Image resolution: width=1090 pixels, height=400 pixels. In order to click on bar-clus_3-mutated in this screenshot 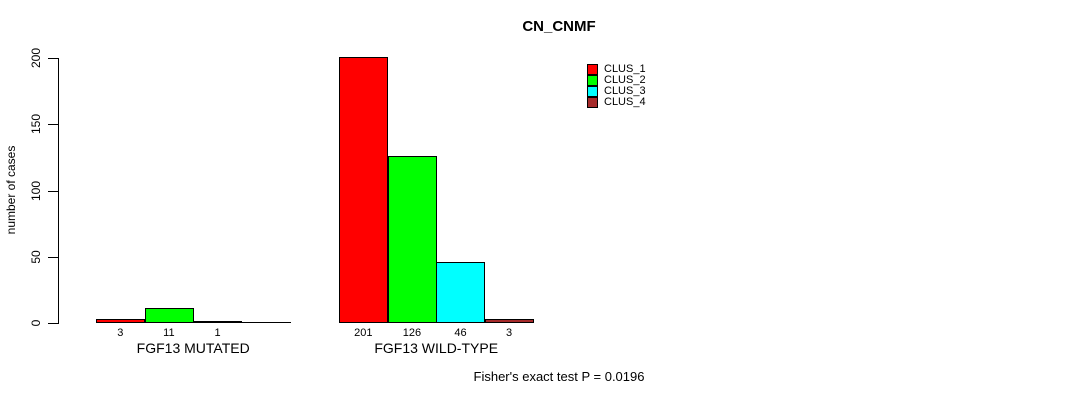, I will do `click(217, 322)`.